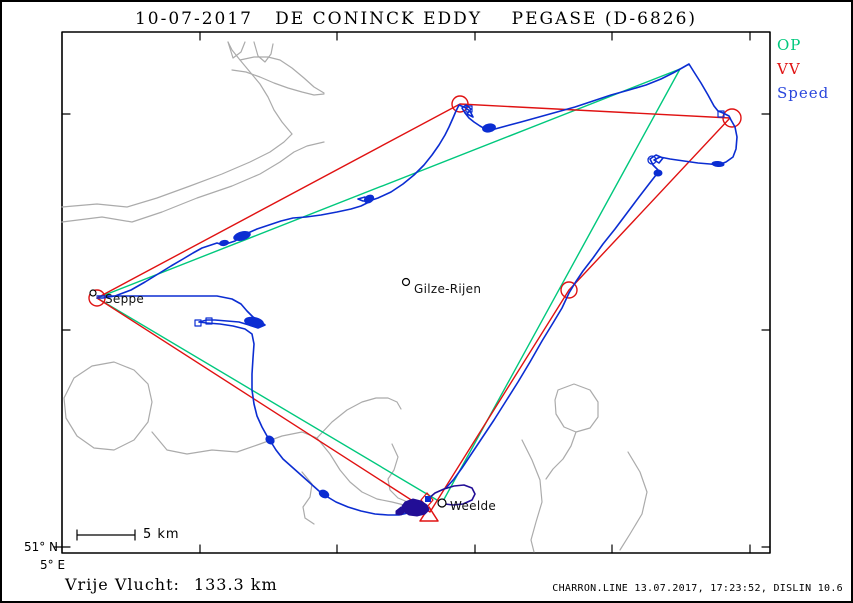 The width and height of the screenshot is (853, 603). I want to click on map-region-west-blob, so click(108, 406).